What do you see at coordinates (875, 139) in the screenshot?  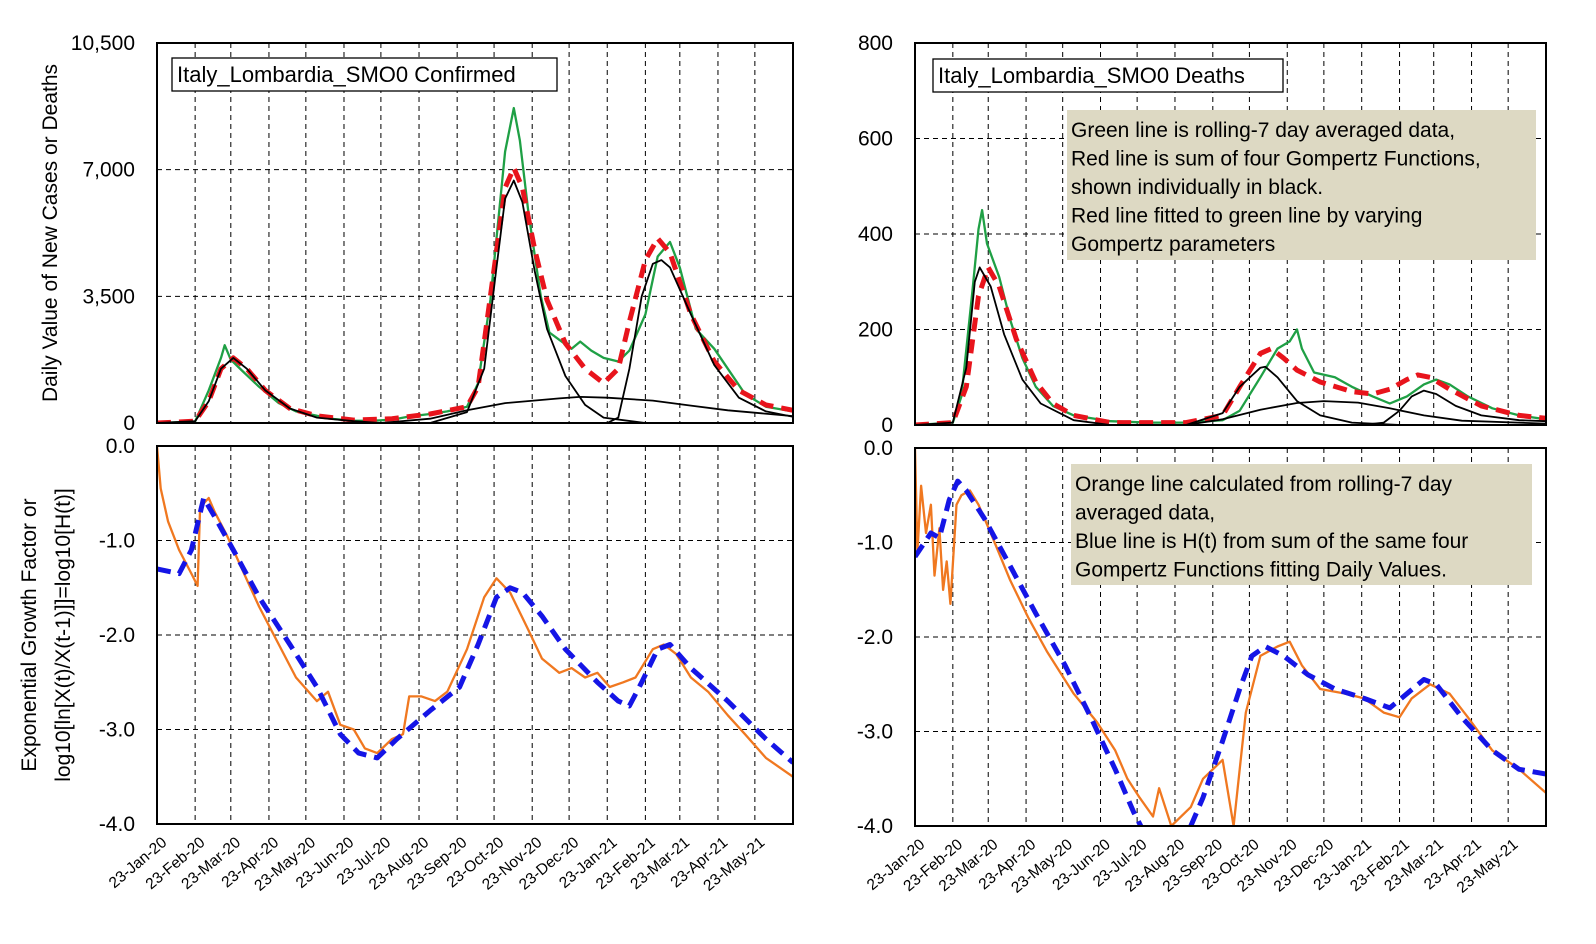 I see `y-tick-label: 600` at bounding box center [875, 139].